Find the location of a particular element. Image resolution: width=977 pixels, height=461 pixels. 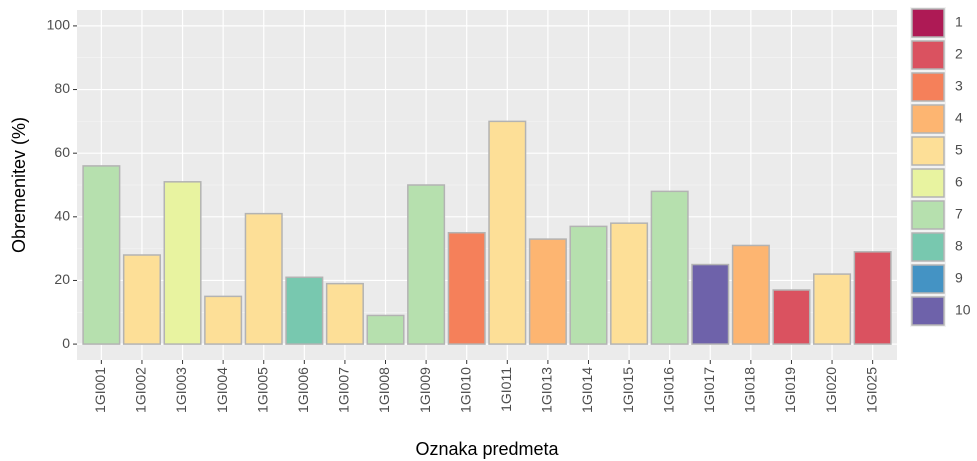

x-tick-label: 1GI013 is located at coordinates (547, 390).